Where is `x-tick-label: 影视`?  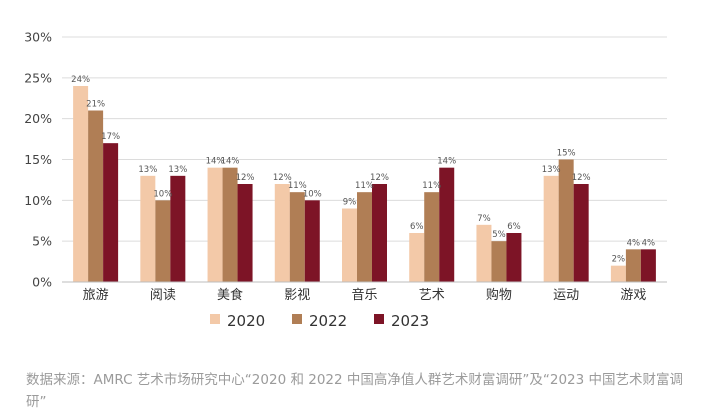 x-tick-label: 影视 is located at coordinates (297, 295).